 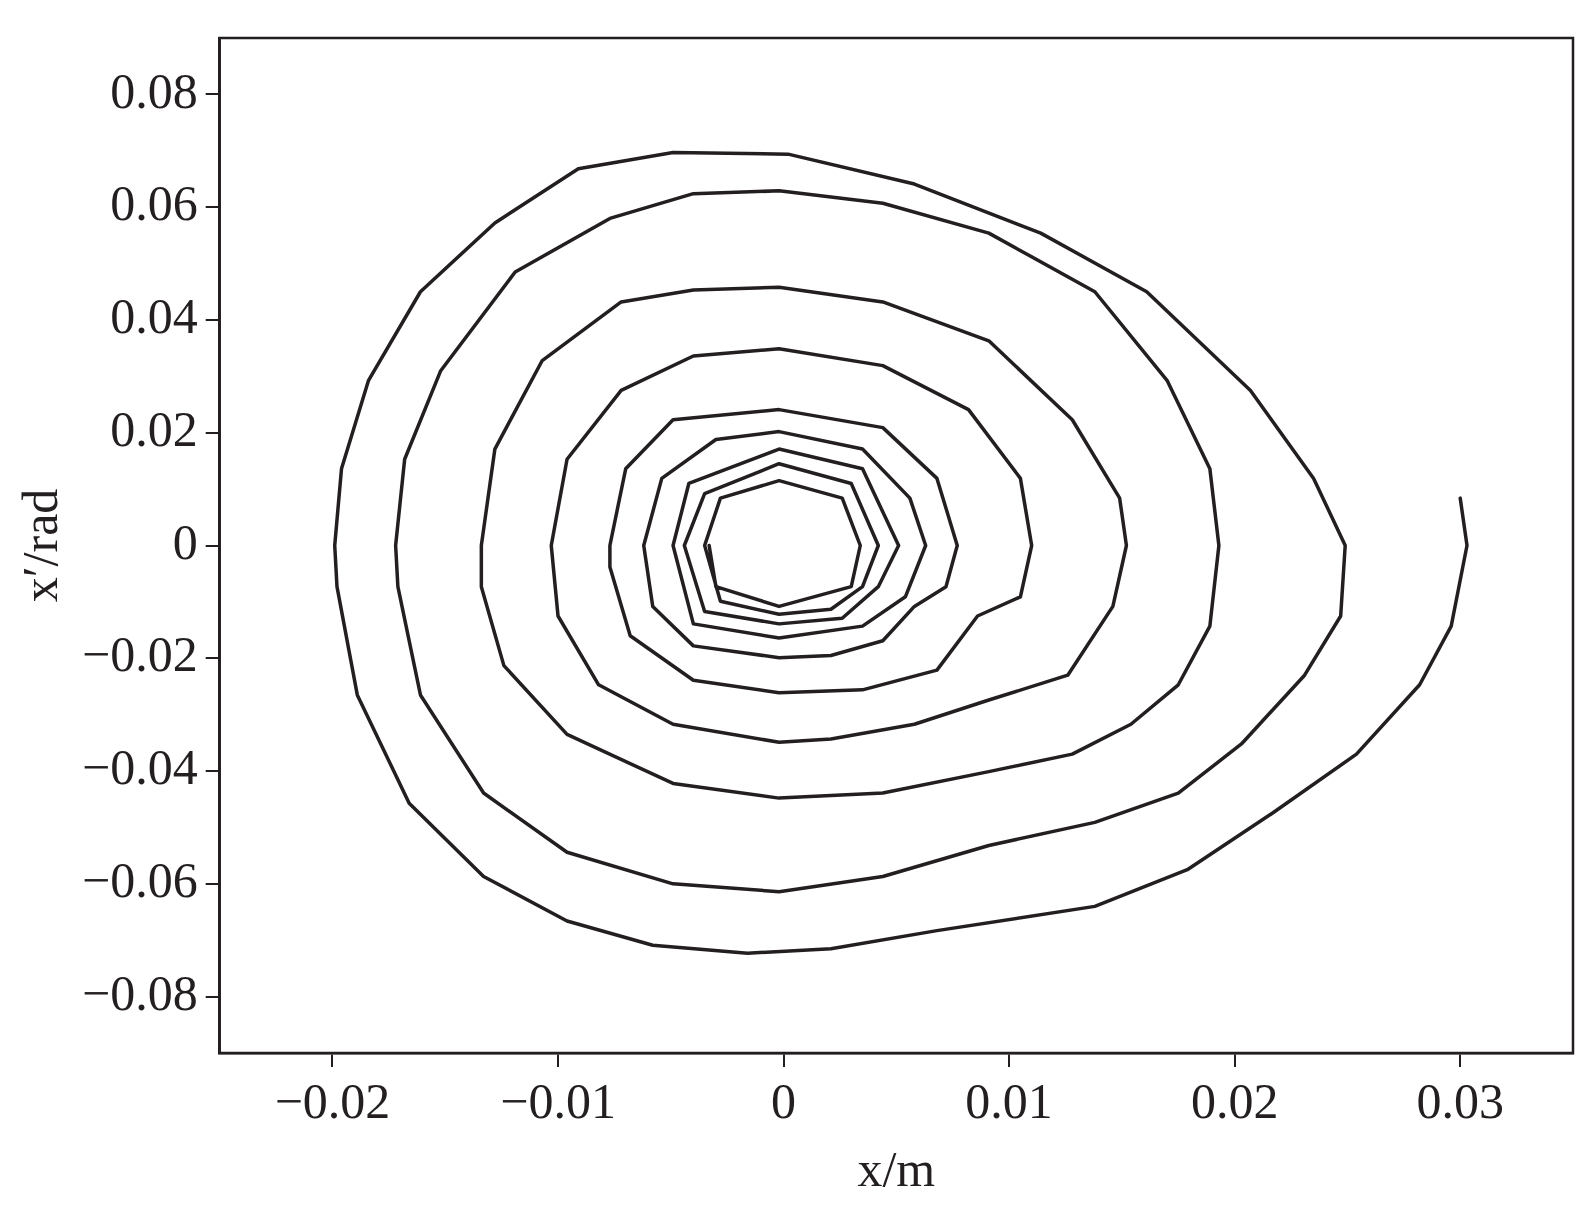 I want to click on y-tick-label: 0.06, so click(x=154, y=203).